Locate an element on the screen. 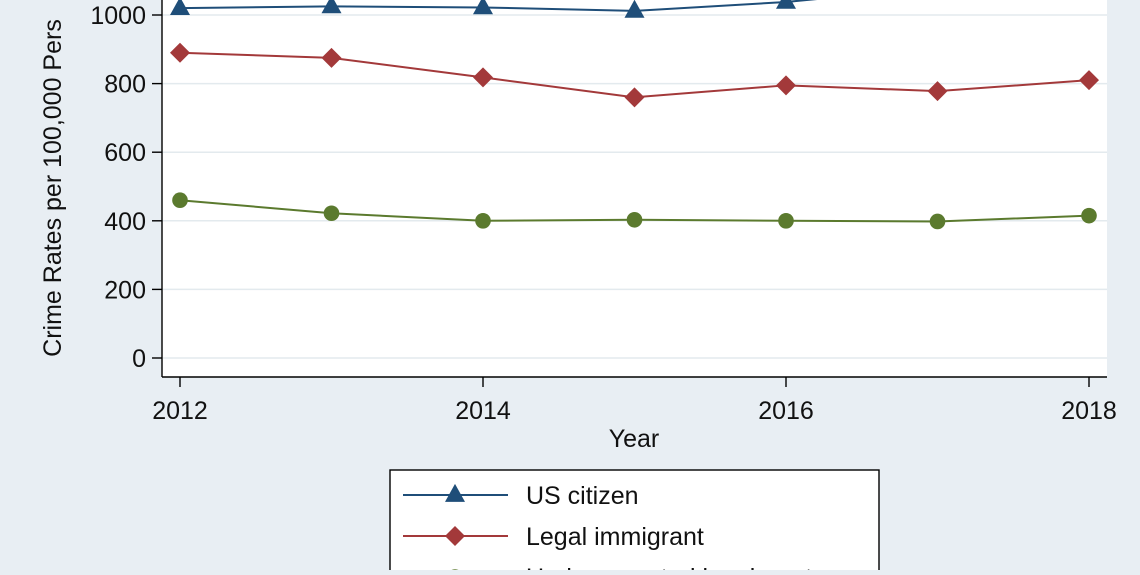  legend-box is located at coordinates (634, 522).